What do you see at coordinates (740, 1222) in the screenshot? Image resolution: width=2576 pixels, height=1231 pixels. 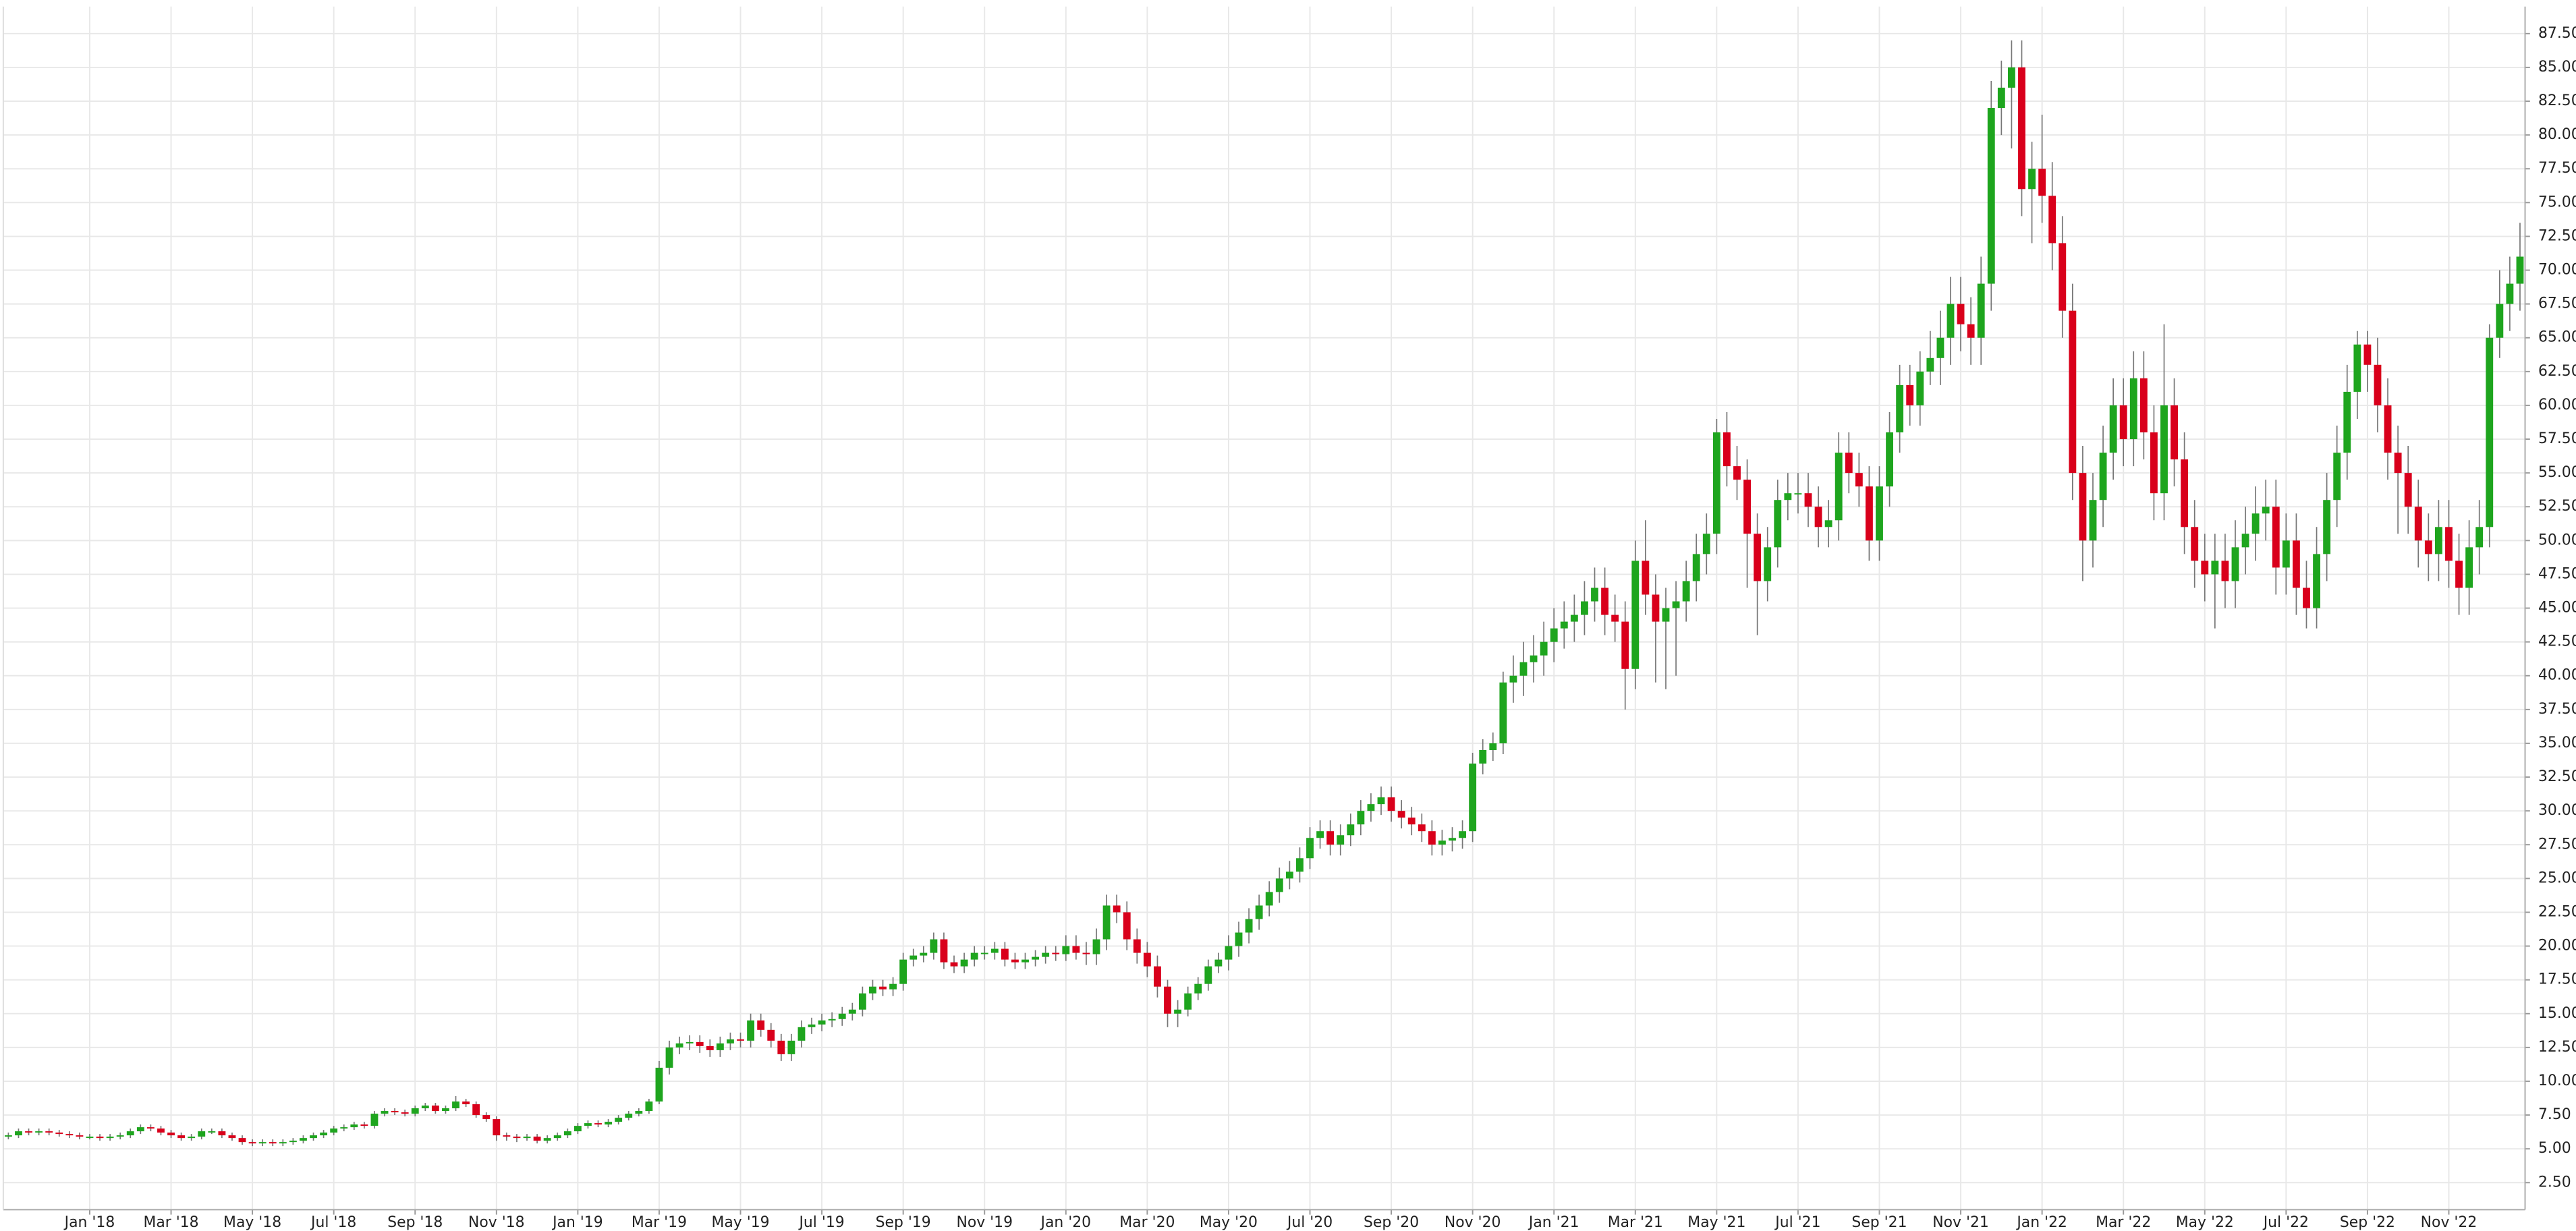 I see `x-tick-label: May '19` at bounding box center [740, 1222].